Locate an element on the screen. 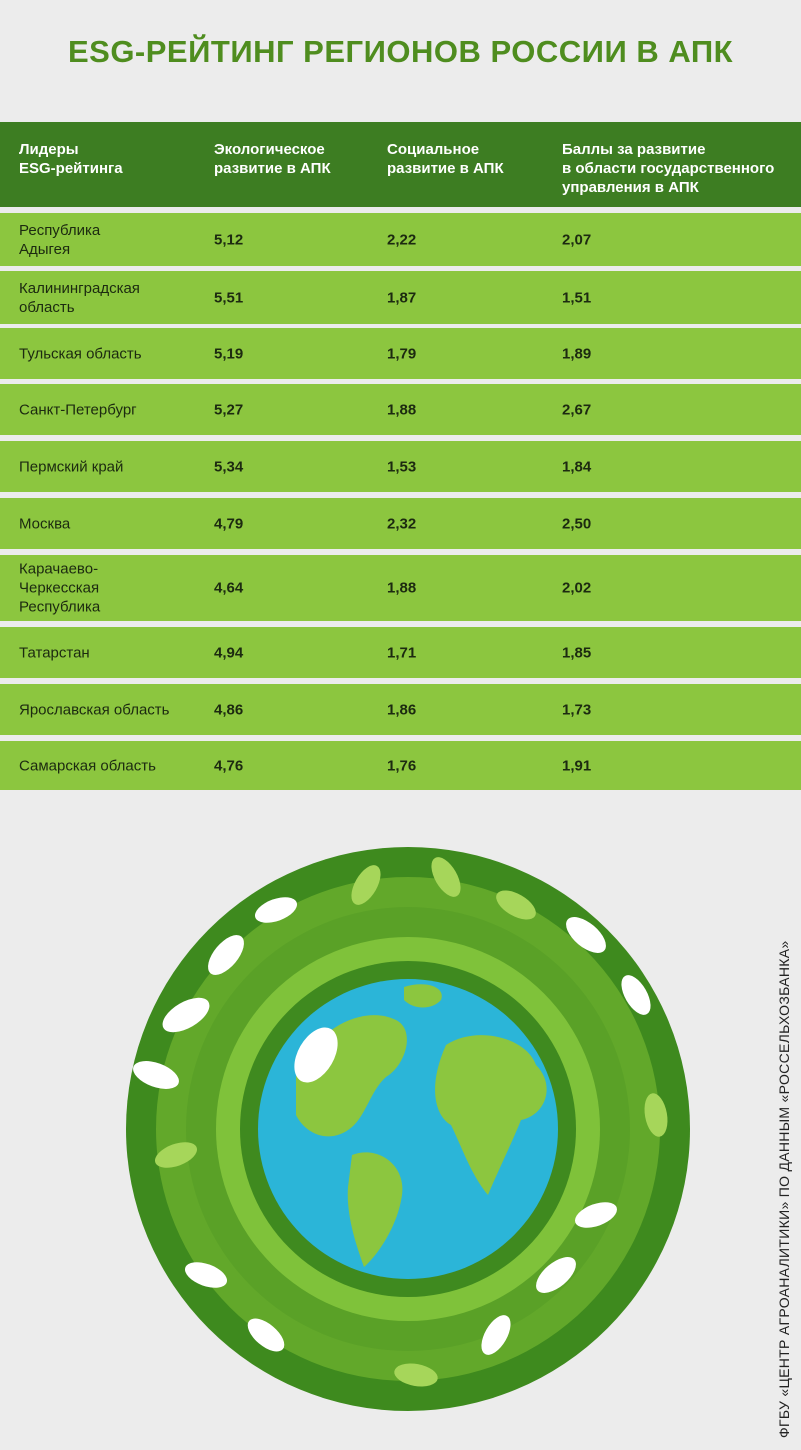 Image resolution: width=801 pixels, height=1450 pixels. cell-gov: 2,07 is located at coordinates (577, 239).